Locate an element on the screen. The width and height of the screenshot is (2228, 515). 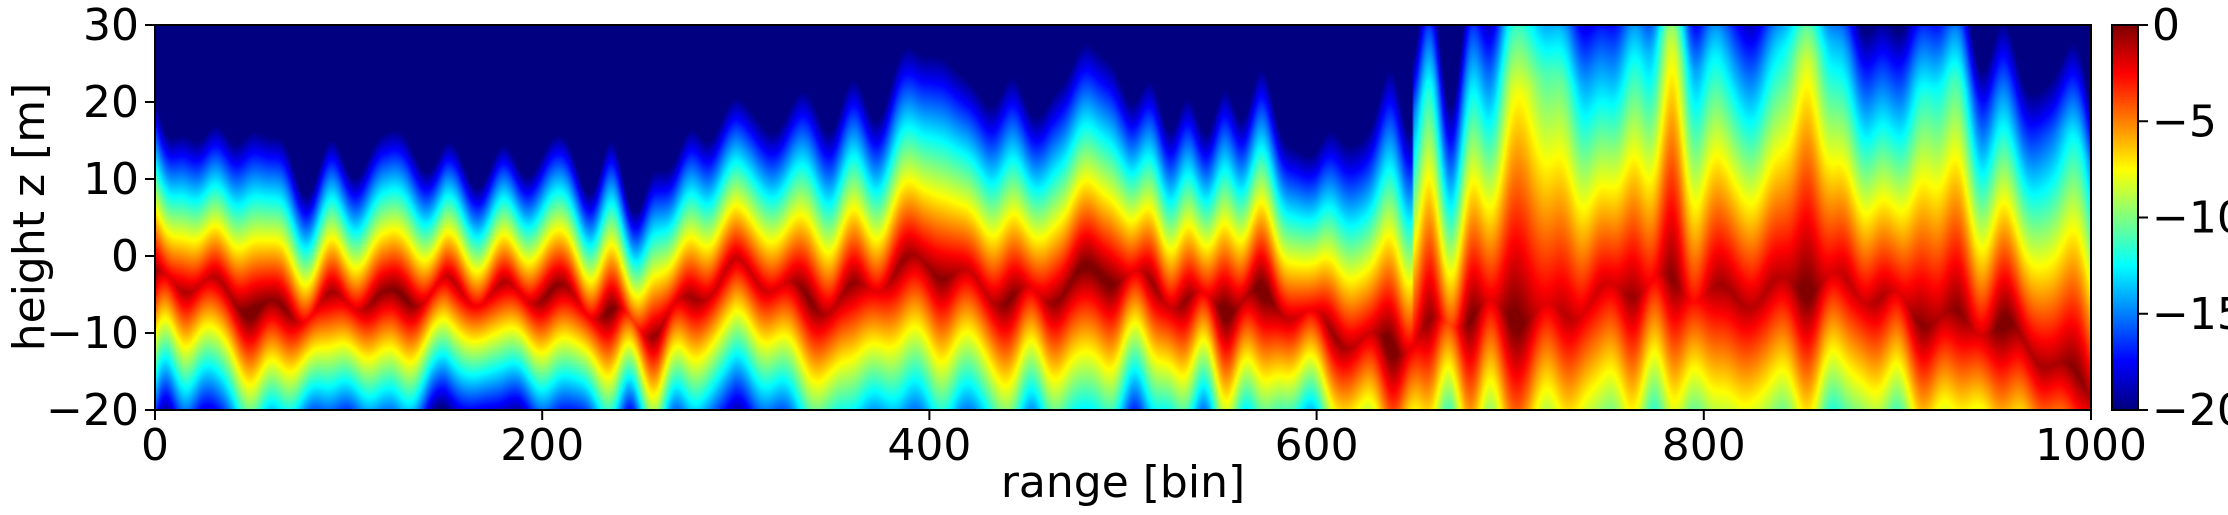
y-axis: −20 −10 0 10 20 30 is located at coordinates (100, 218).